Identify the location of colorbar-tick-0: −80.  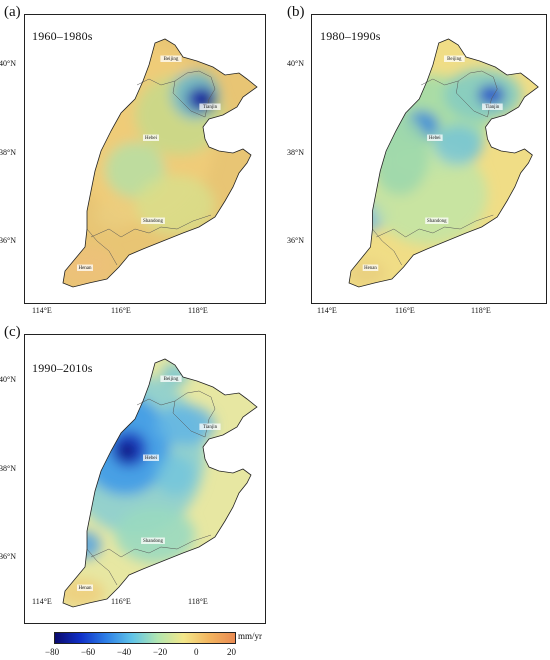
(52, 652).